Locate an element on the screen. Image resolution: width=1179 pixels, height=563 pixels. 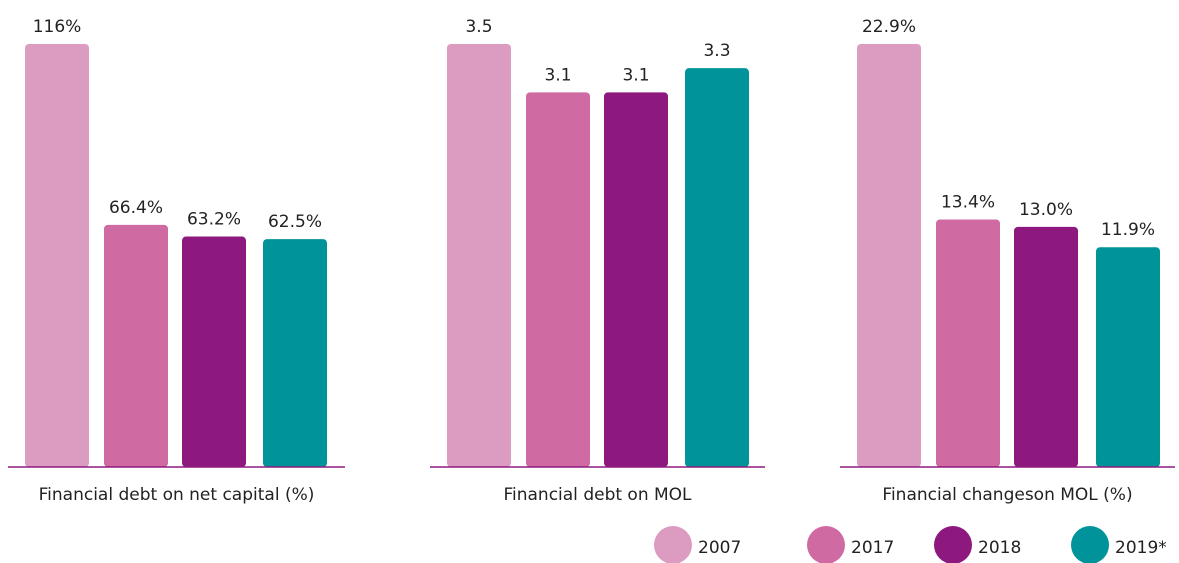
x-axis-label: Financial debt on MOL is located at coordinates (597, 495).